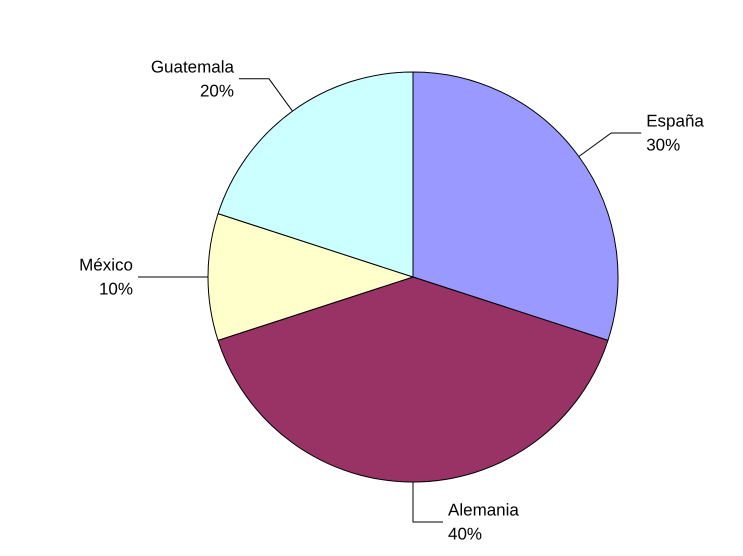 The width and height of the screenshot is (743, 556). Describe the element at coordinates (106, 265) in the screenshot. I see `slice-label: México` at that location.